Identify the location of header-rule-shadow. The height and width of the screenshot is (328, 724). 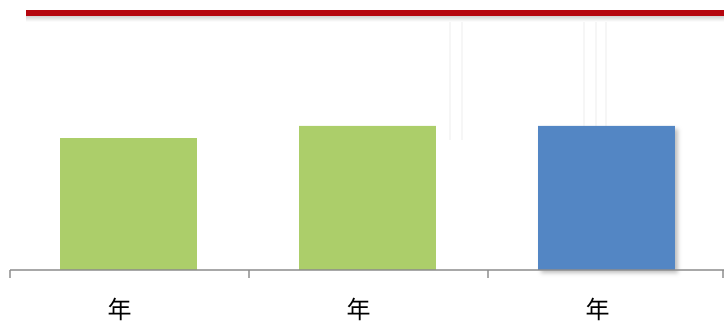
(375, 19).